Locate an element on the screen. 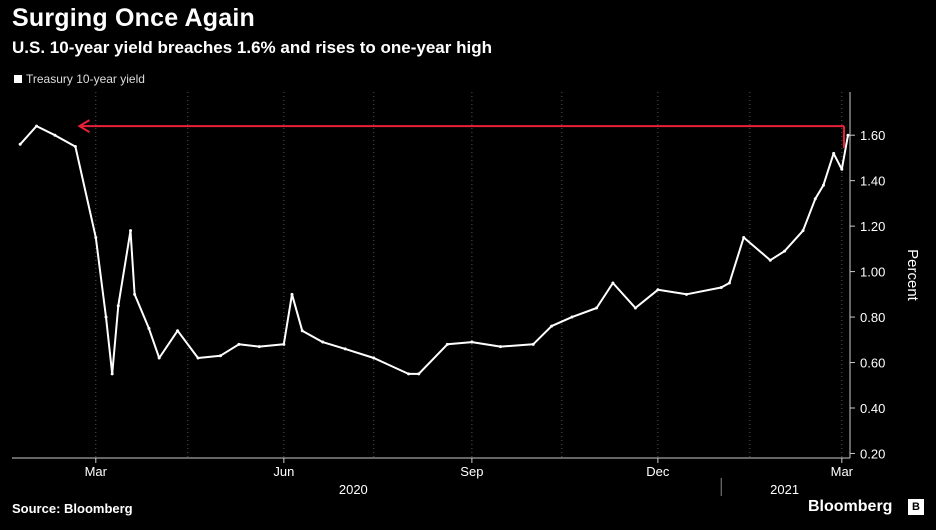 The image size is (936, 530). legend: Treasury 10-year yield is located at coordinates (79, 79).